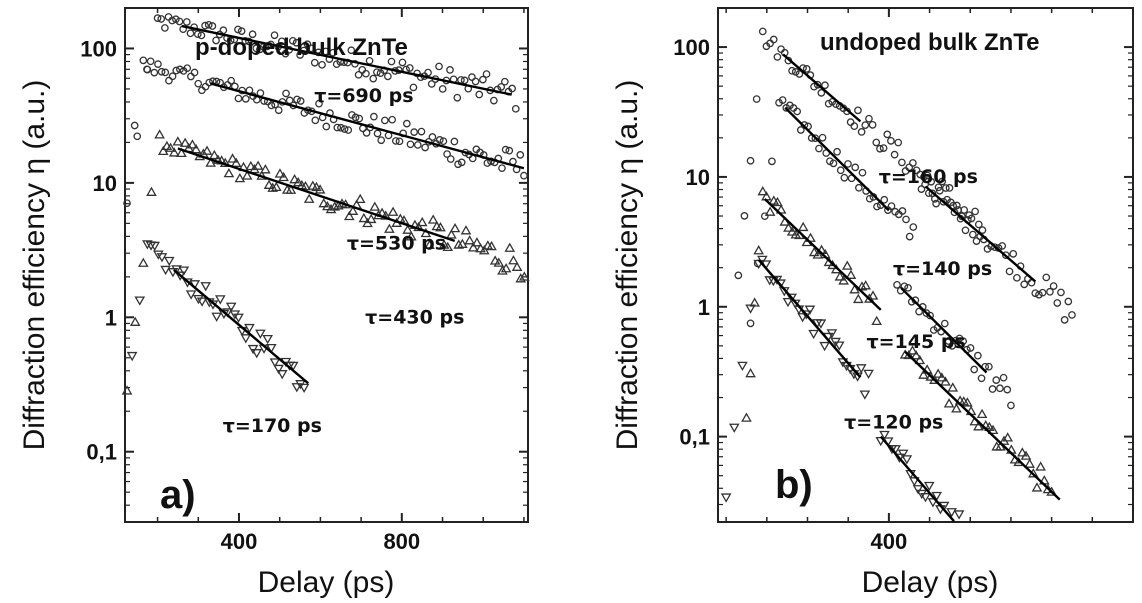  I want to click on fit-line, so click(837, 159).